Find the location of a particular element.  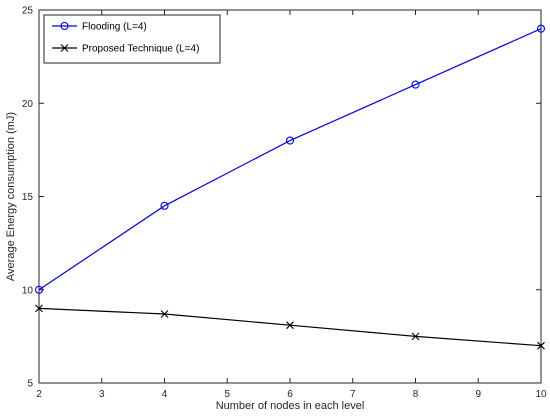

x-tick-label: 8 is located at coordinates (416, 394).